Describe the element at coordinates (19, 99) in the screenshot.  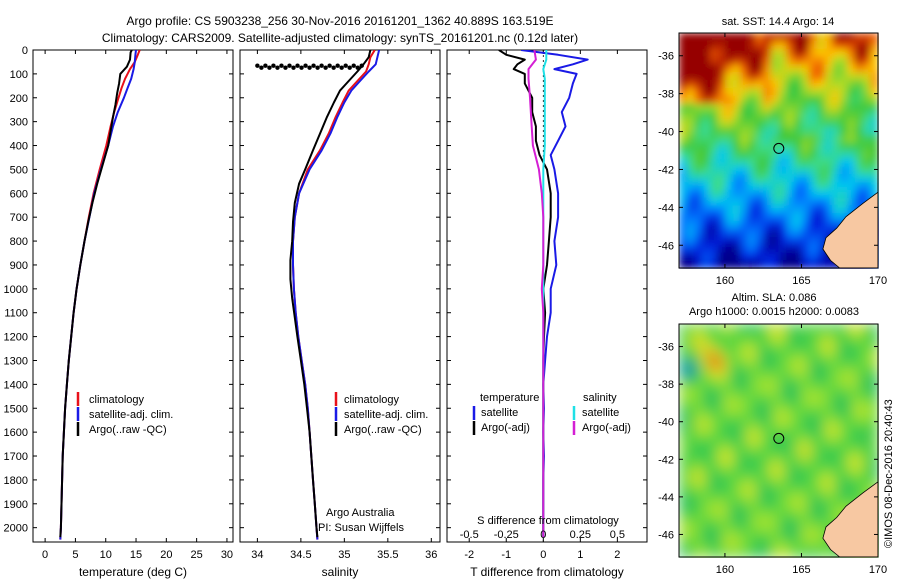
I see `depth-tick-label: 200` at that location.